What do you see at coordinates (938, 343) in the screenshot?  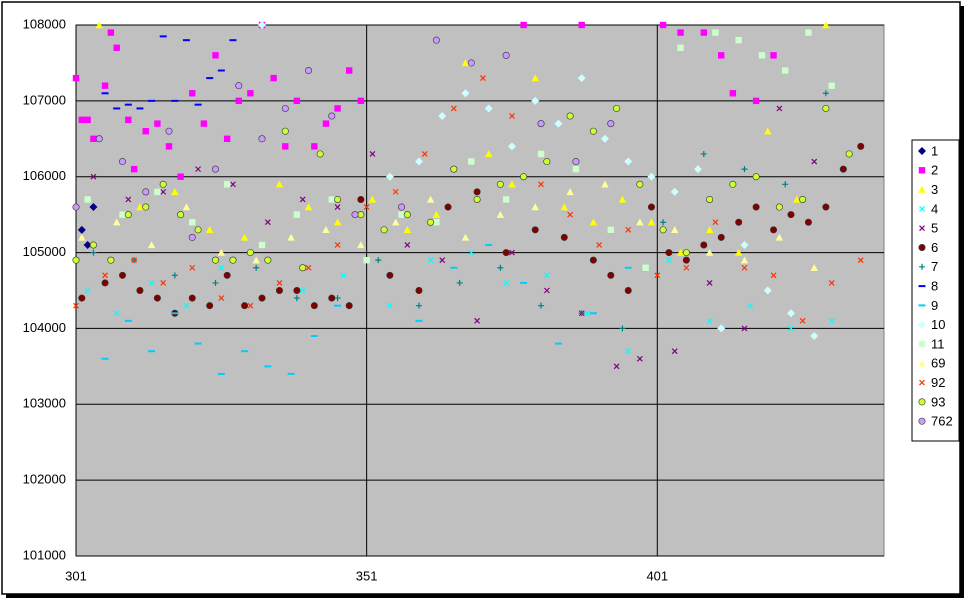 I see `legend-label: 11` at bounding box center [938, 343].